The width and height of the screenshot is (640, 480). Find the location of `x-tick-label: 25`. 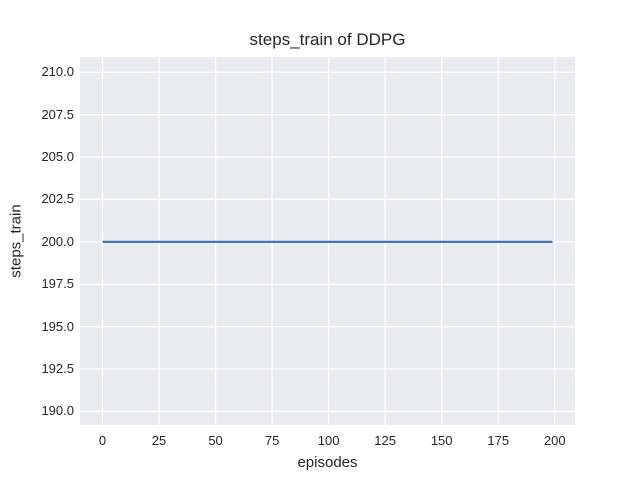

x-tick-label: 25 is located at coordinates (159, 440).